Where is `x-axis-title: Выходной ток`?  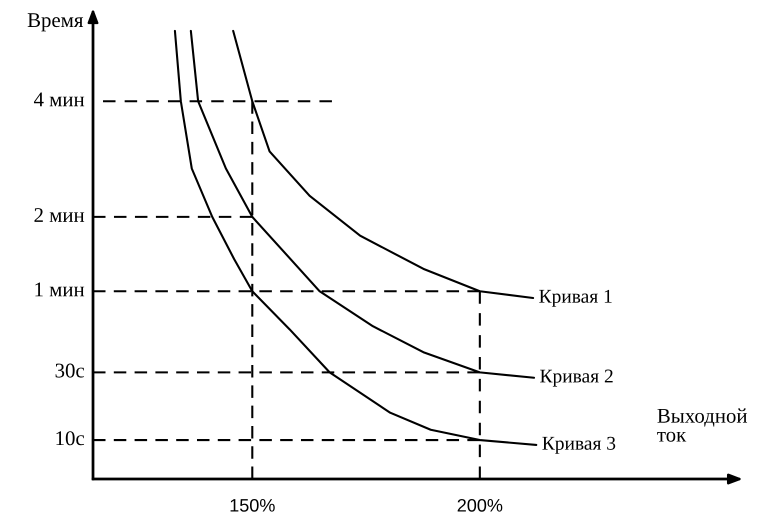
x-axis-title: Выходной ток is located at coordinates (702, 425).